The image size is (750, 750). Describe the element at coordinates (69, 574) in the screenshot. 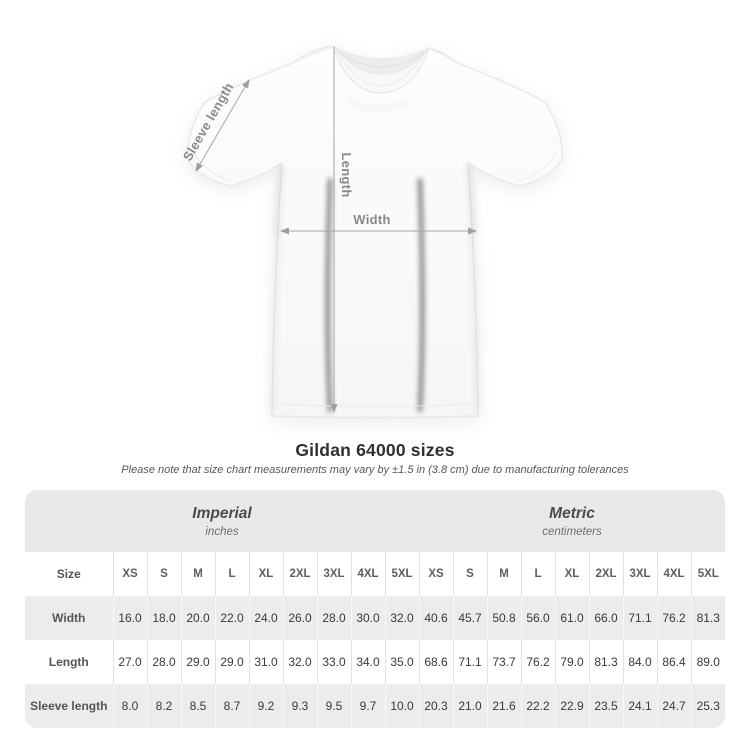

I see `size-column-title: Size` at that location.